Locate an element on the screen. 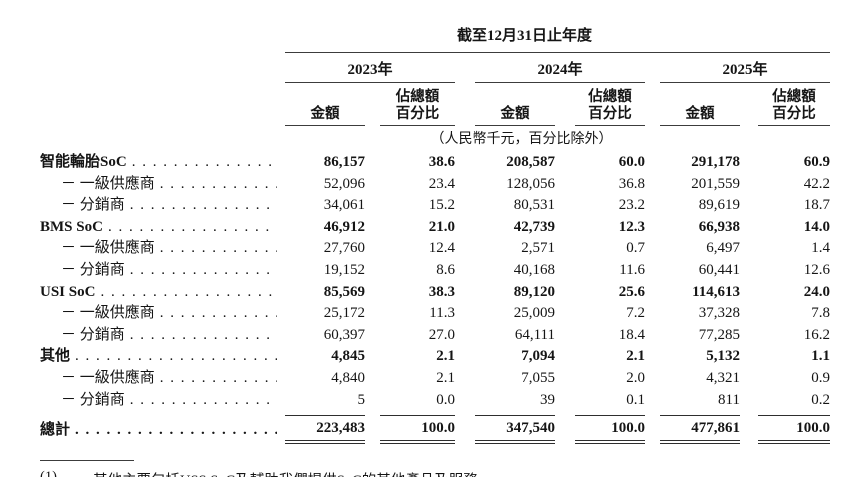 This screenshot has height=477, width=862. pct-cell-2023: 38.3 is located at coordinates (441, 291).